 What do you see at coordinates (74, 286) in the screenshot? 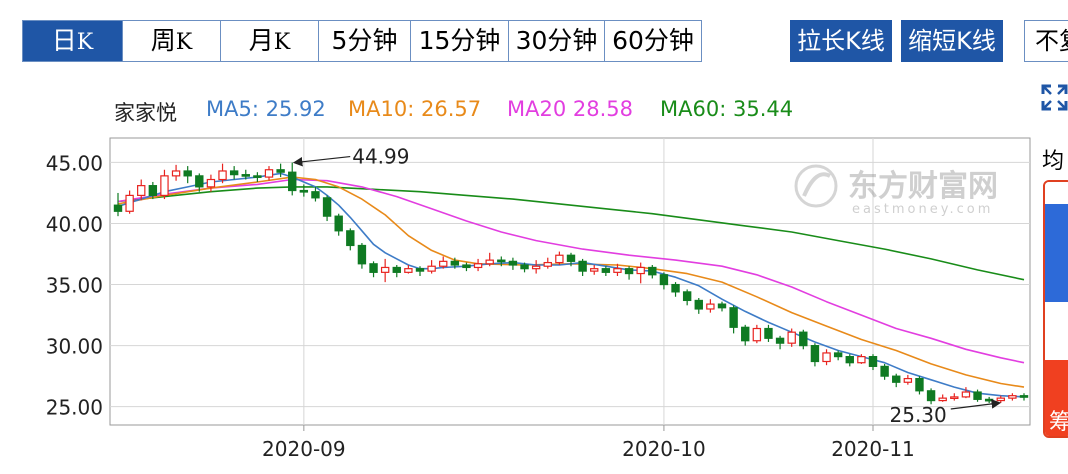
I see `y-tick-label: 35.00` at bounding box center [74, 286].